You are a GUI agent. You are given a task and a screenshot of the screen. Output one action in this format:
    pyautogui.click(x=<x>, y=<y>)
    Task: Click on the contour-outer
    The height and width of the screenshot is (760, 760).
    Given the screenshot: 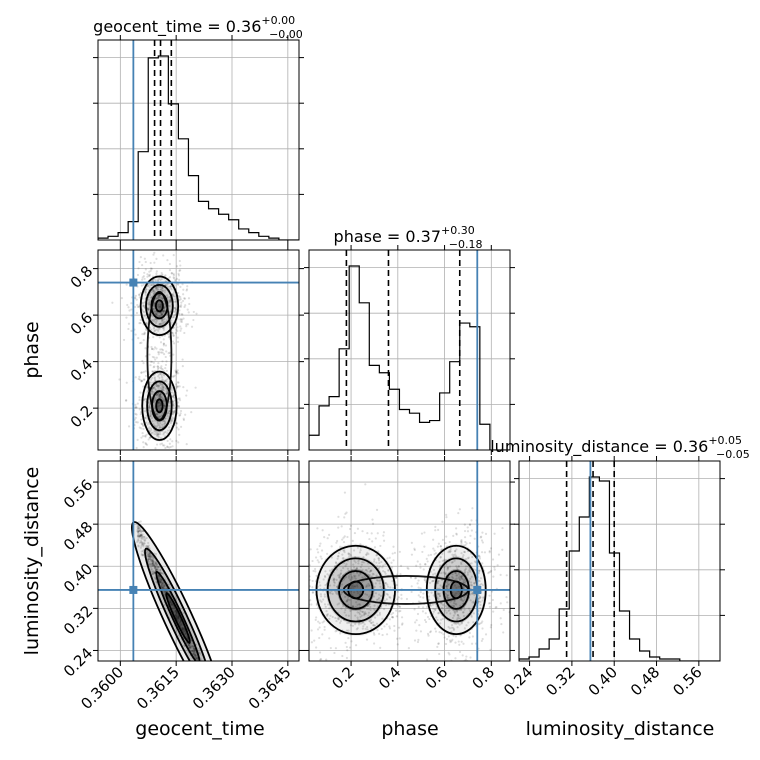 What is the action you would take?
    pyautogui.click(x=159, y=355)
    